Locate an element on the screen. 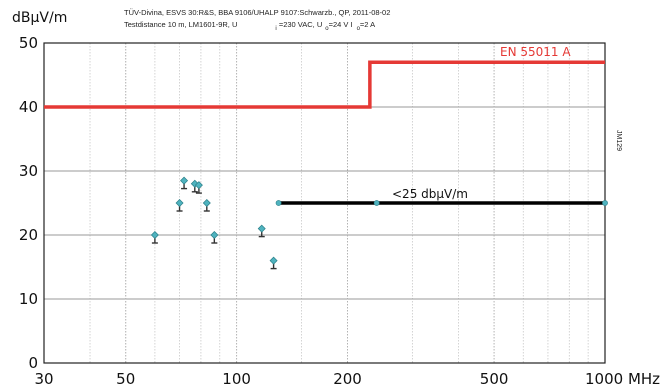 Image resolution: width=664 pixels, height=387 pixels. y-tick-label: 40 is located at coordinates (28, 107).